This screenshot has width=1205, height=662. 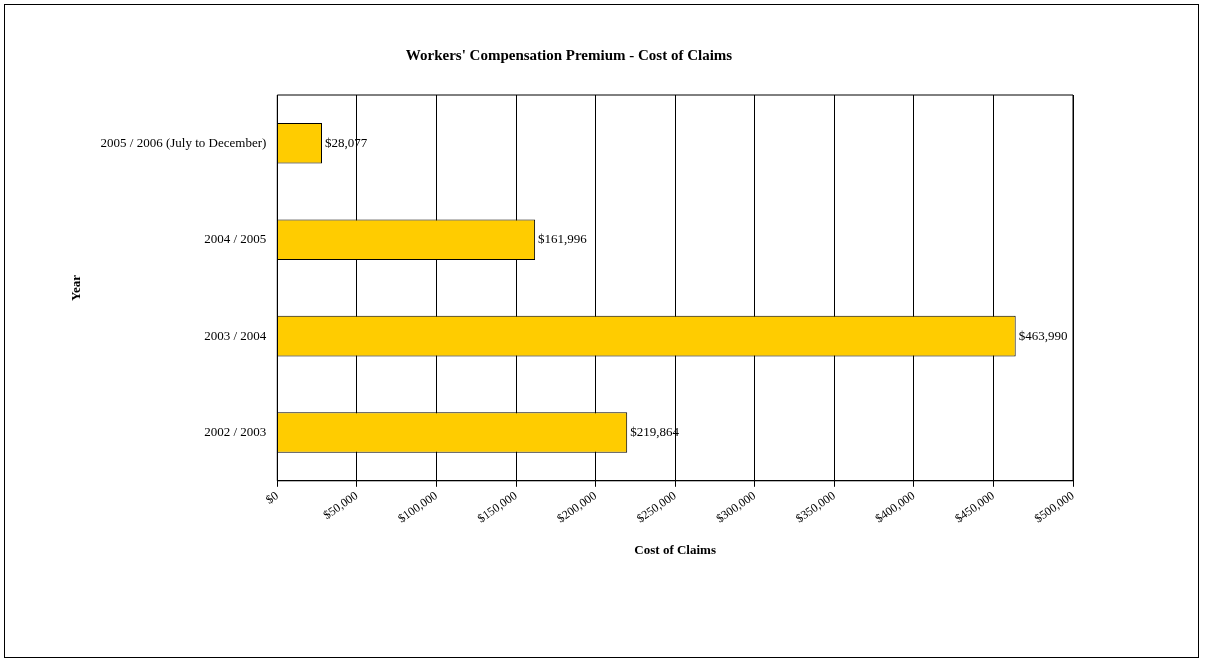 What do you see at coordinates (235, 335) in the screenshot?
I see `y-tick-label: 2003 / 2004` at bounding box center [235, 335].